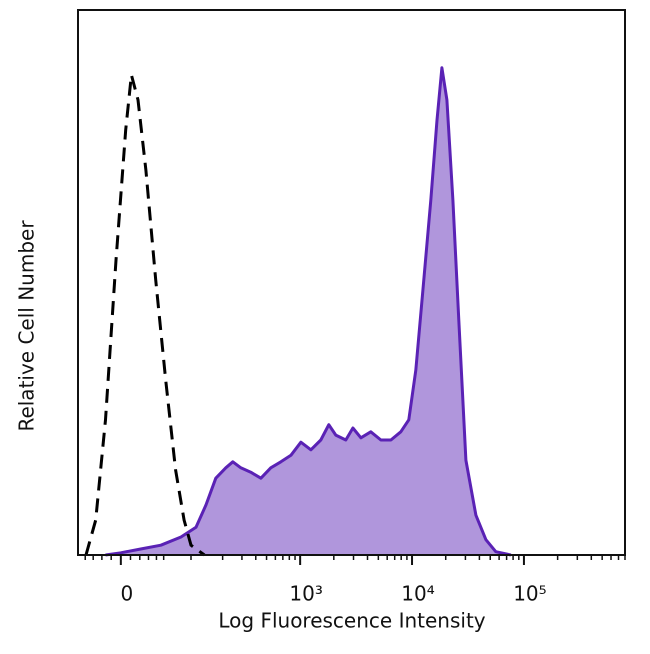  What do you see at coordinates (27, 326) in the screenshot?
I see `y-axis-label: Relative Cell Number` at bounding box center [27, 326].